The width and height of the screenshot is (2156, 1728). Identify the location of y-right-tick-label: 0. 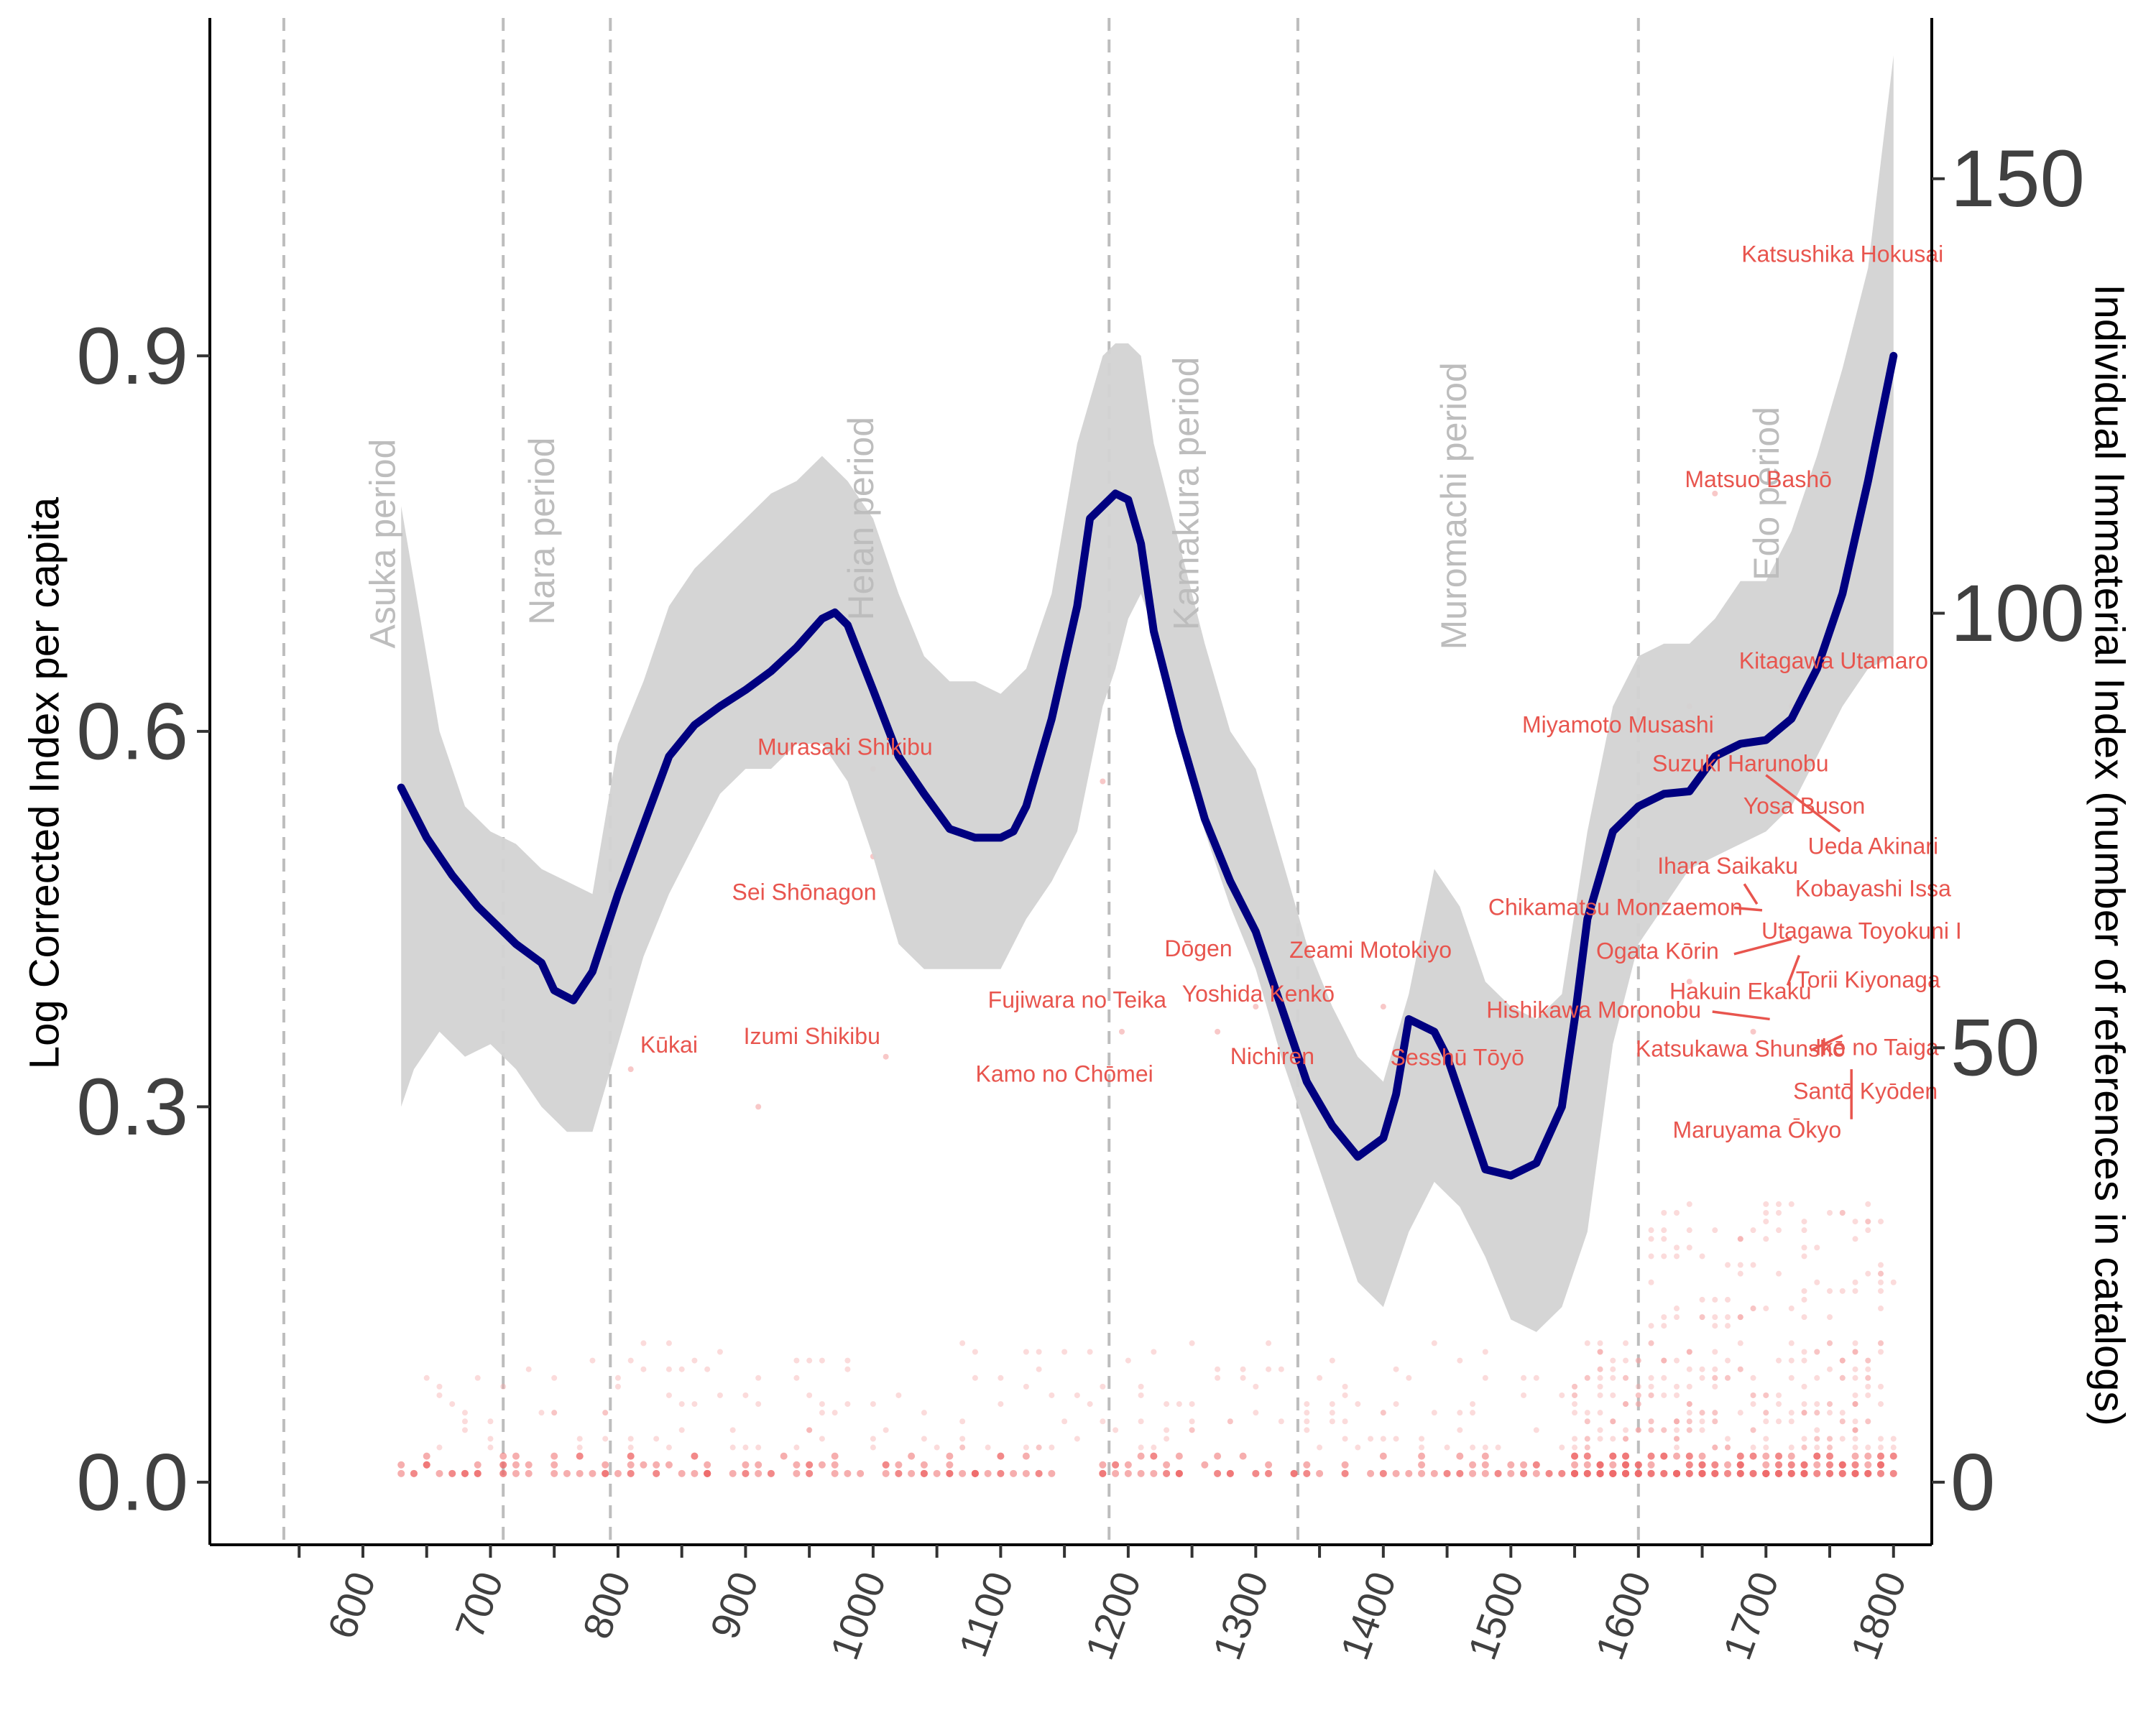
(1972, 1482).